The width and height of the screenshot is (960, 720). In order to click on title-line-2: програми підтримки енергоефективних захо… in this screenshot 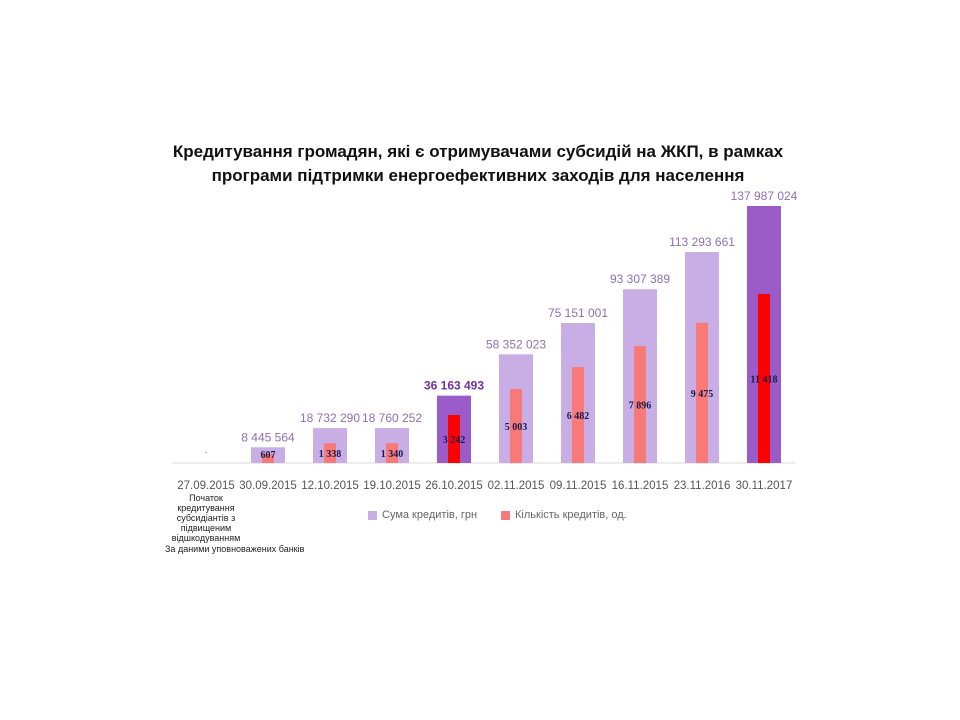, I will do `click(478, 175)`.